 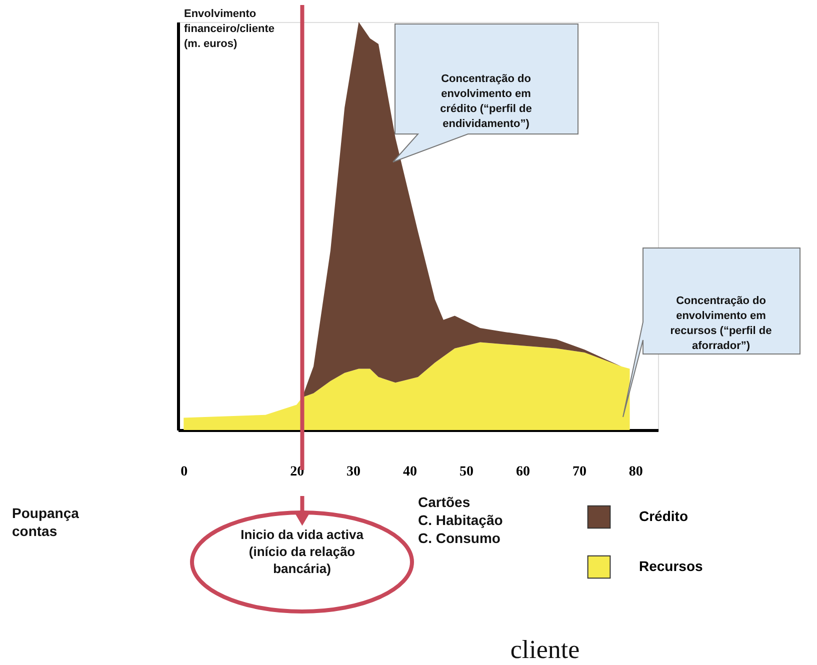 What do you see at coordinates (229, 29) in the screenshot?
I see `y-axis-title: Envolvimento financeiro/cliente (m. euros)` at bounding box center [229, 29].